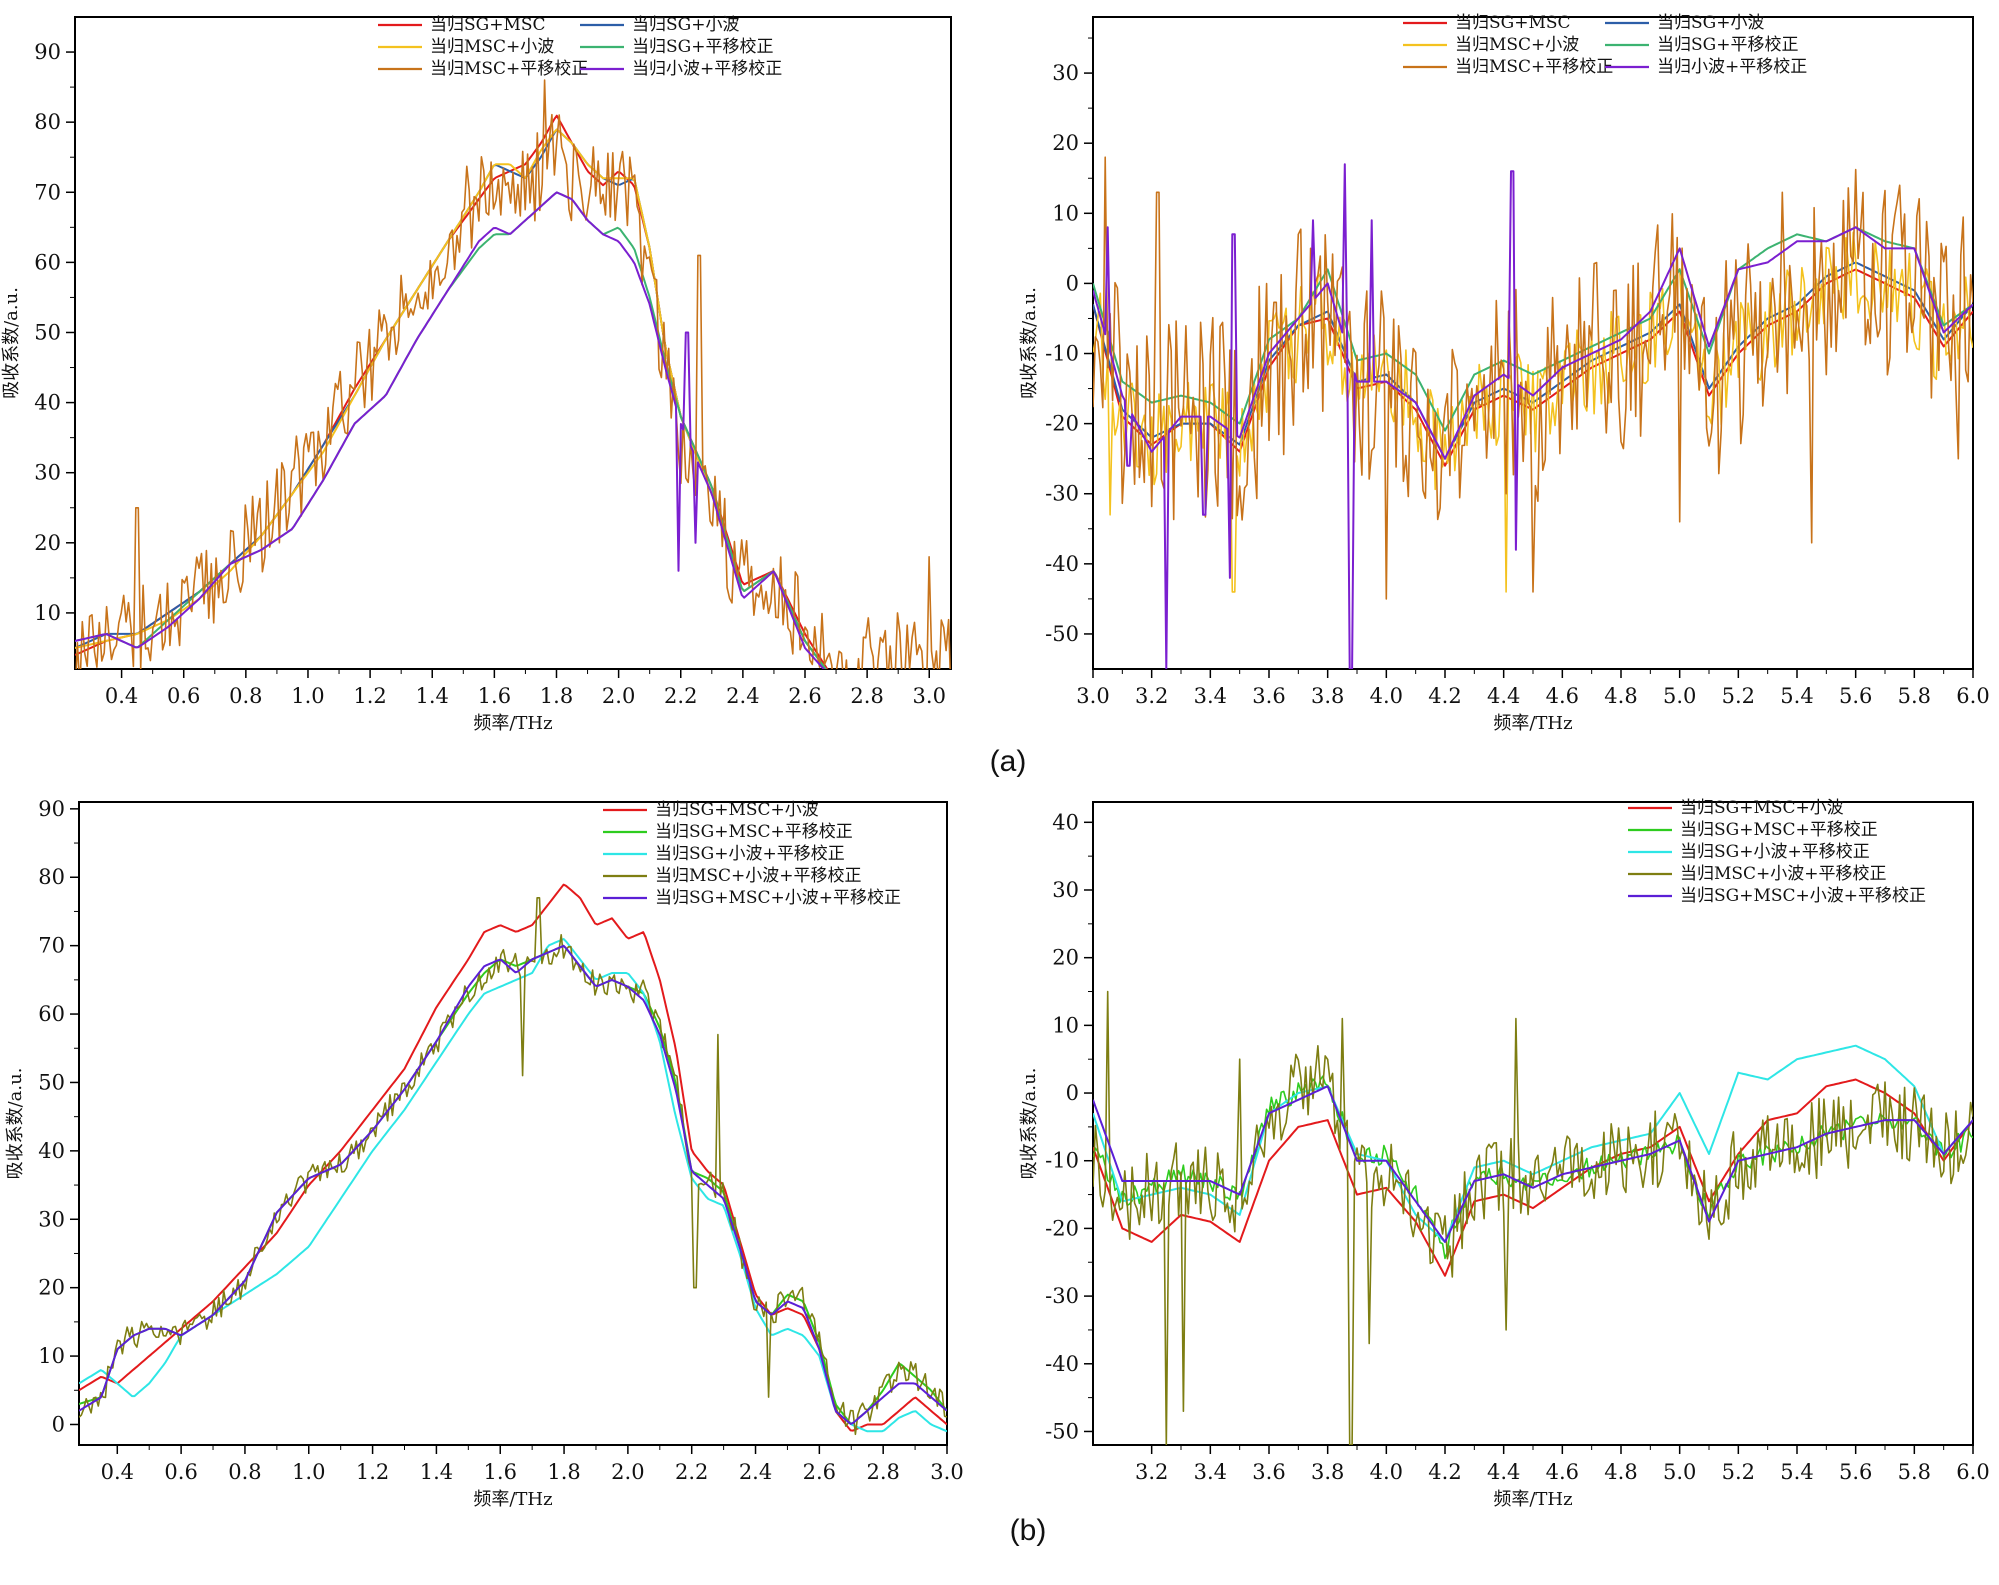  I want to click on x-tick-label: 1.6, so click(494, 696).